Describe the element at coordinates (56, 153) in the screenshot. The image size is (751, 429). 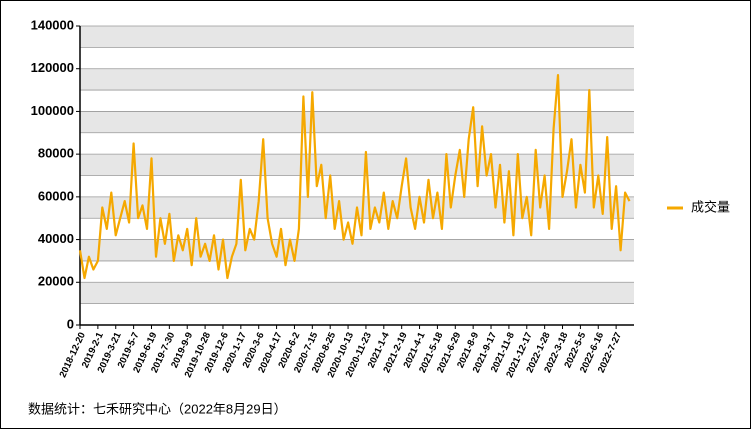
I see `y-tick-label: 80000` at that location.